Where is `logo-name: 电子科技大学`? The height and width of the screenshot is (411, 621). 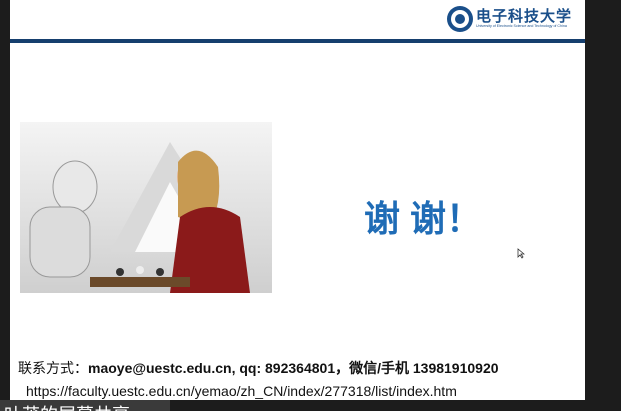
logo-name: 电子科技大学 is located at coordinates (524, 16).